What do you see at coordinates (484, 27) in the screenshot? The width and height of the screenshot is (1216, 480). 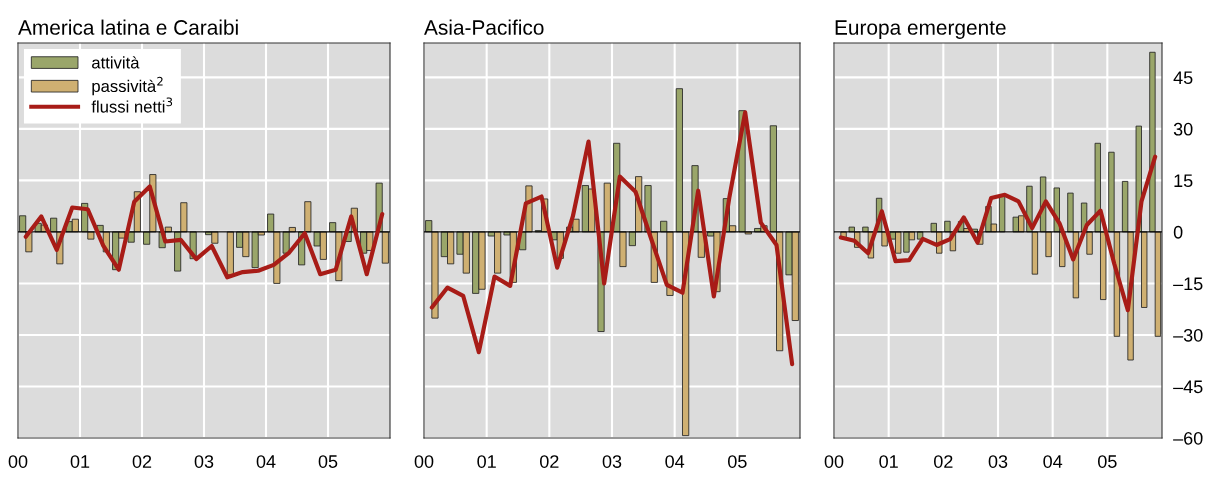 I see `chart-title: Asia-Pacifico` at bounding box center [484, 27].